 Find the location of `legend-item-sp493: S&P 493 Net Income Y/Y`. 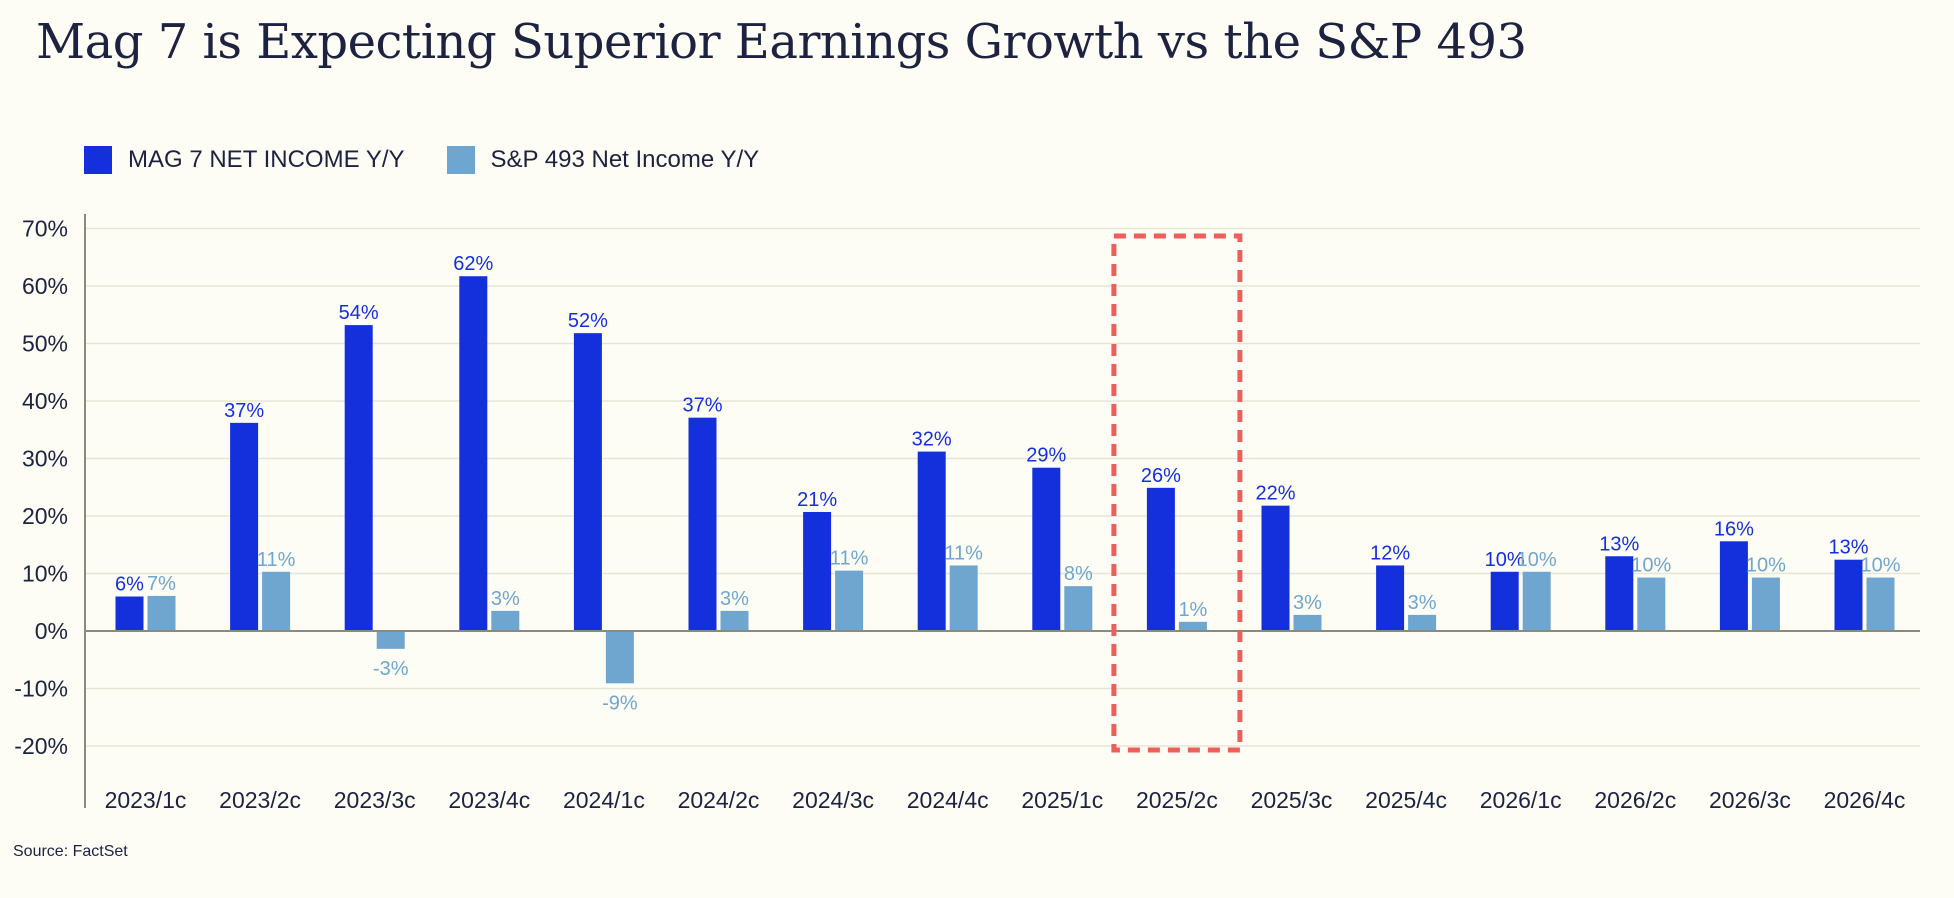

legend-item-sp493: S&P 493 Net Income Y/Y is located at coordinates (603, 160).